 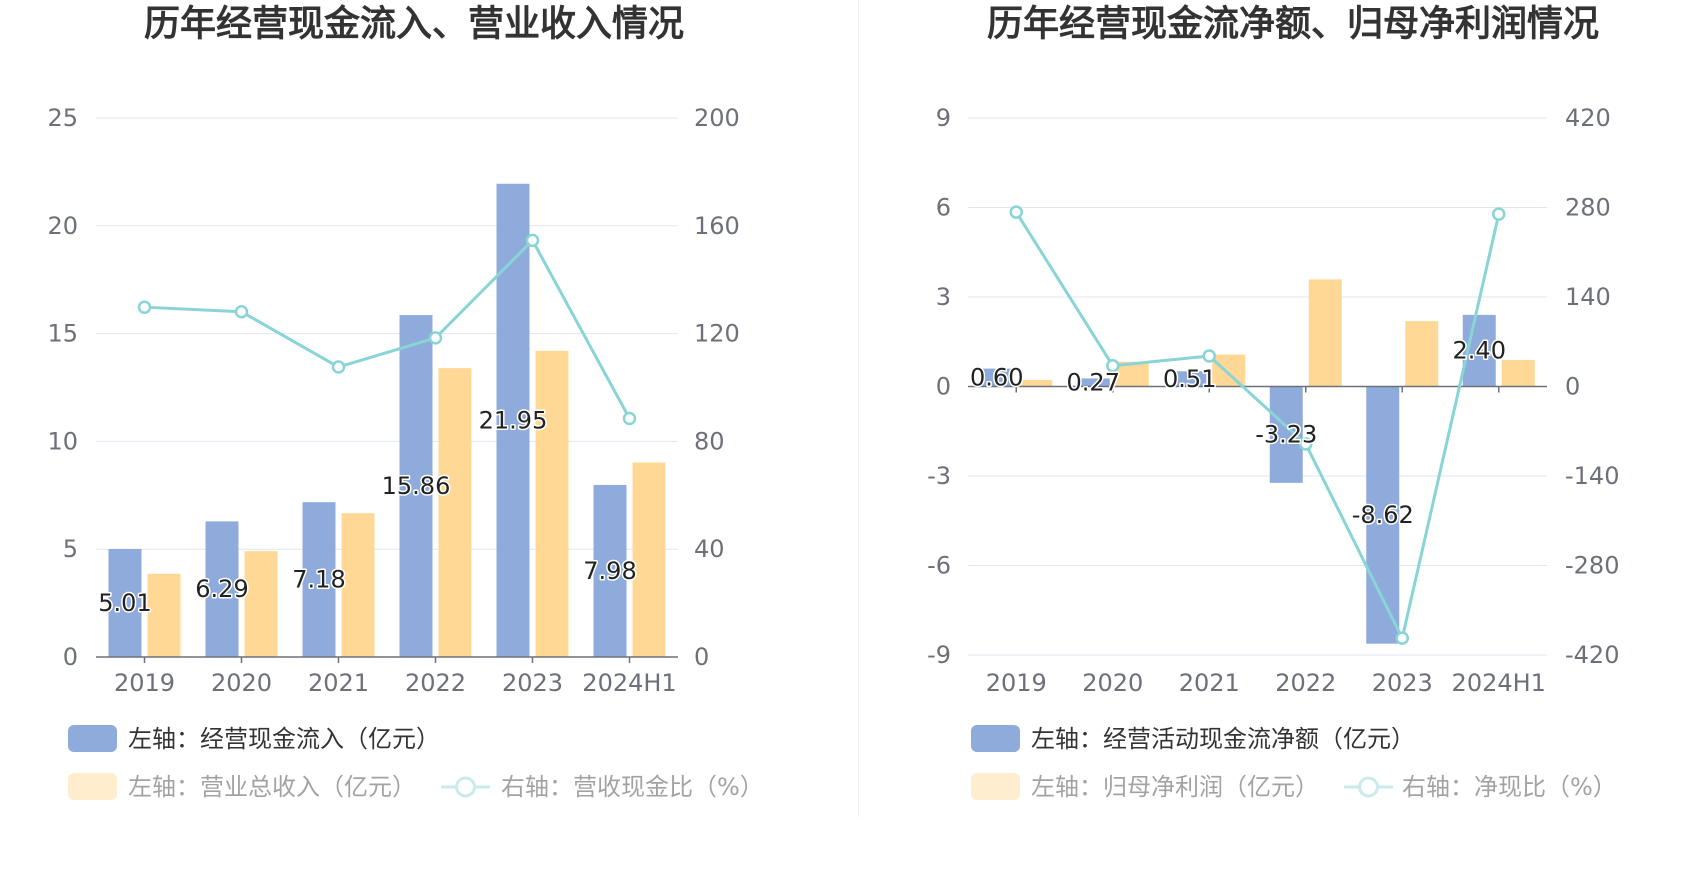 What do you see at coordinates (1588, 118) in the screenshot?
I see `right-axis-tick-label: 420` at bounding box center [1588, 118].